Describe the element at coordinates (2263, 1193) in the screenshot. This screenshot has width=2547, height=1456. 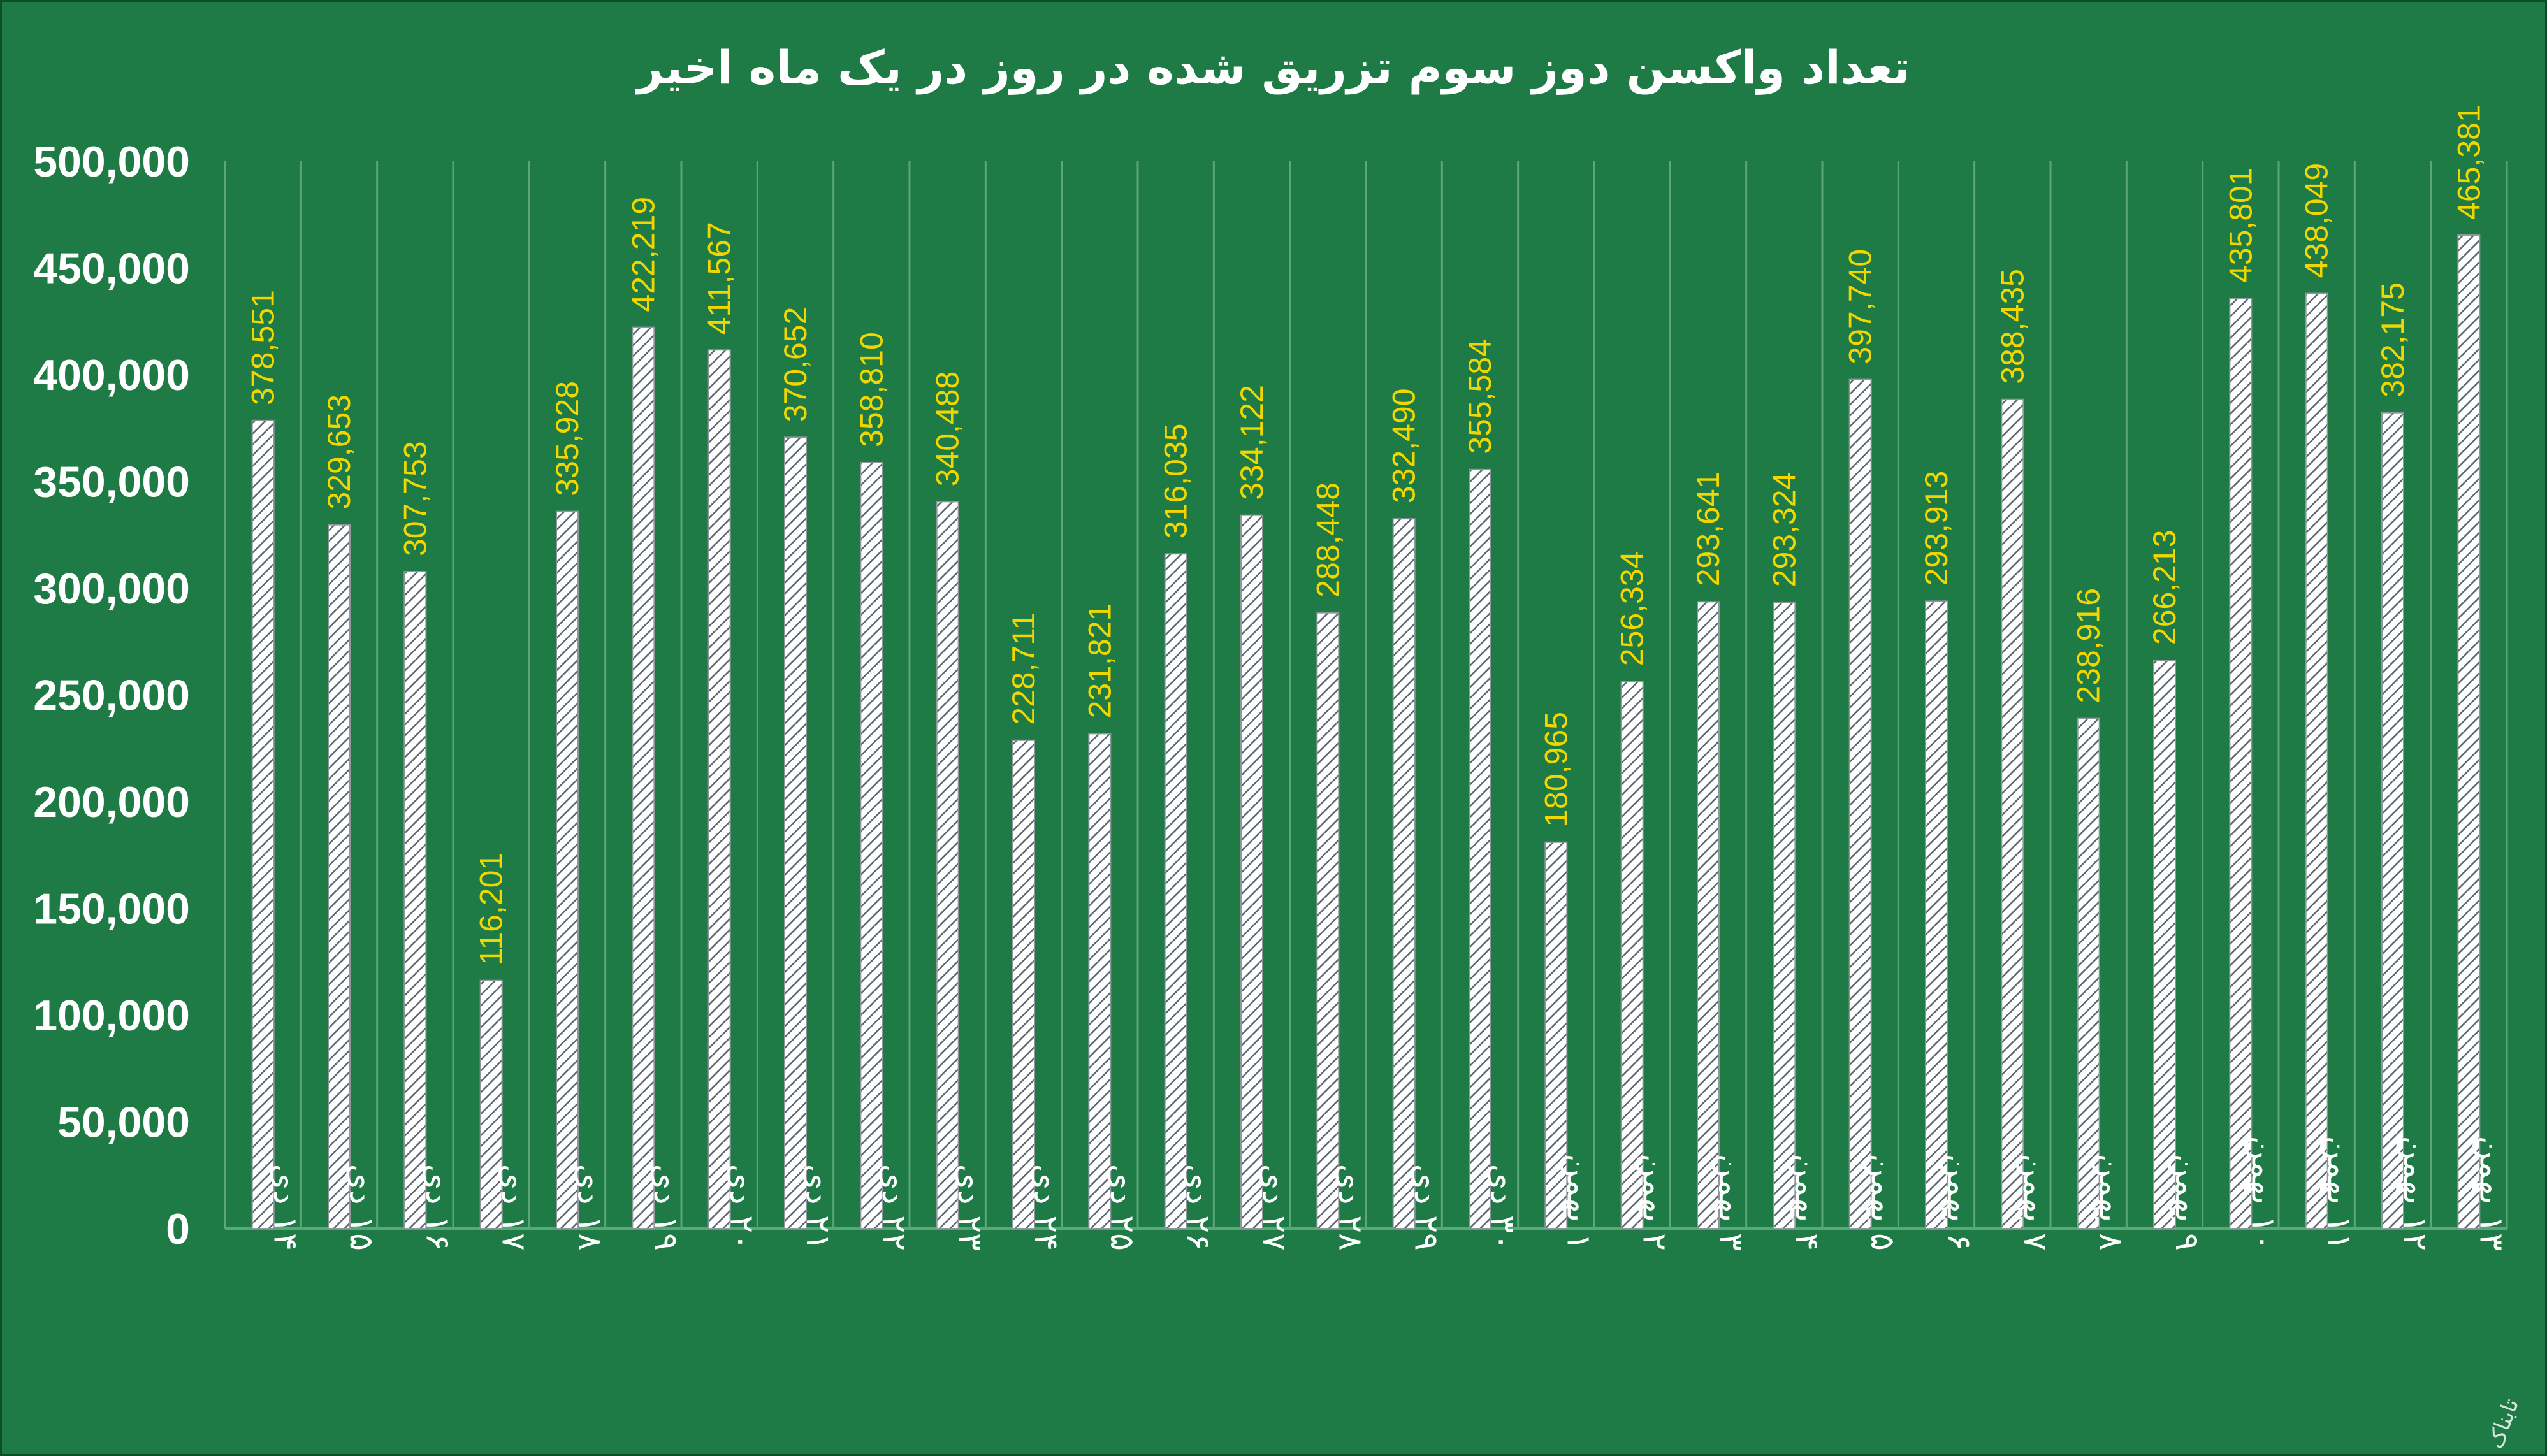
I see `x-tick-label: ۱۰ بهمن` at that location.